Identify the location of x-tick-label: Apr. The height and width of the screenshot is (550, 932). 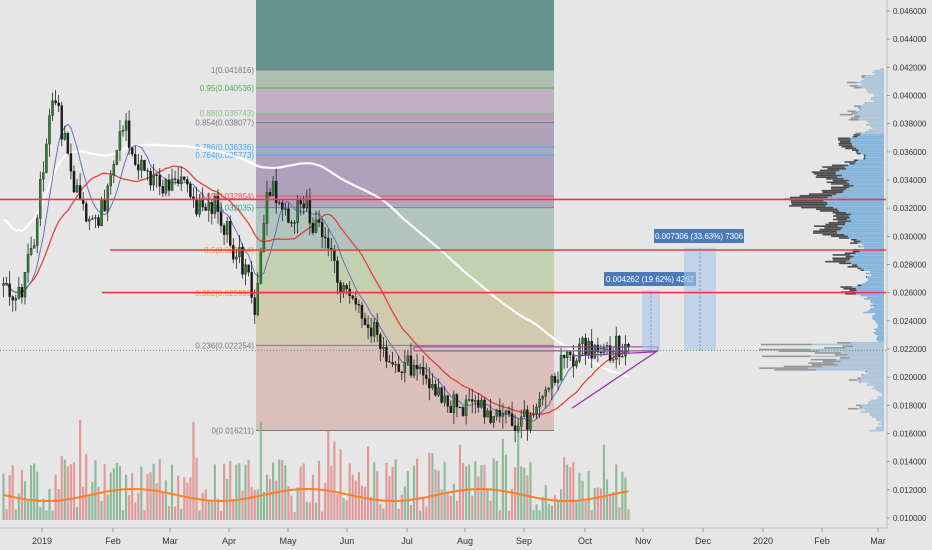
(229, 541).